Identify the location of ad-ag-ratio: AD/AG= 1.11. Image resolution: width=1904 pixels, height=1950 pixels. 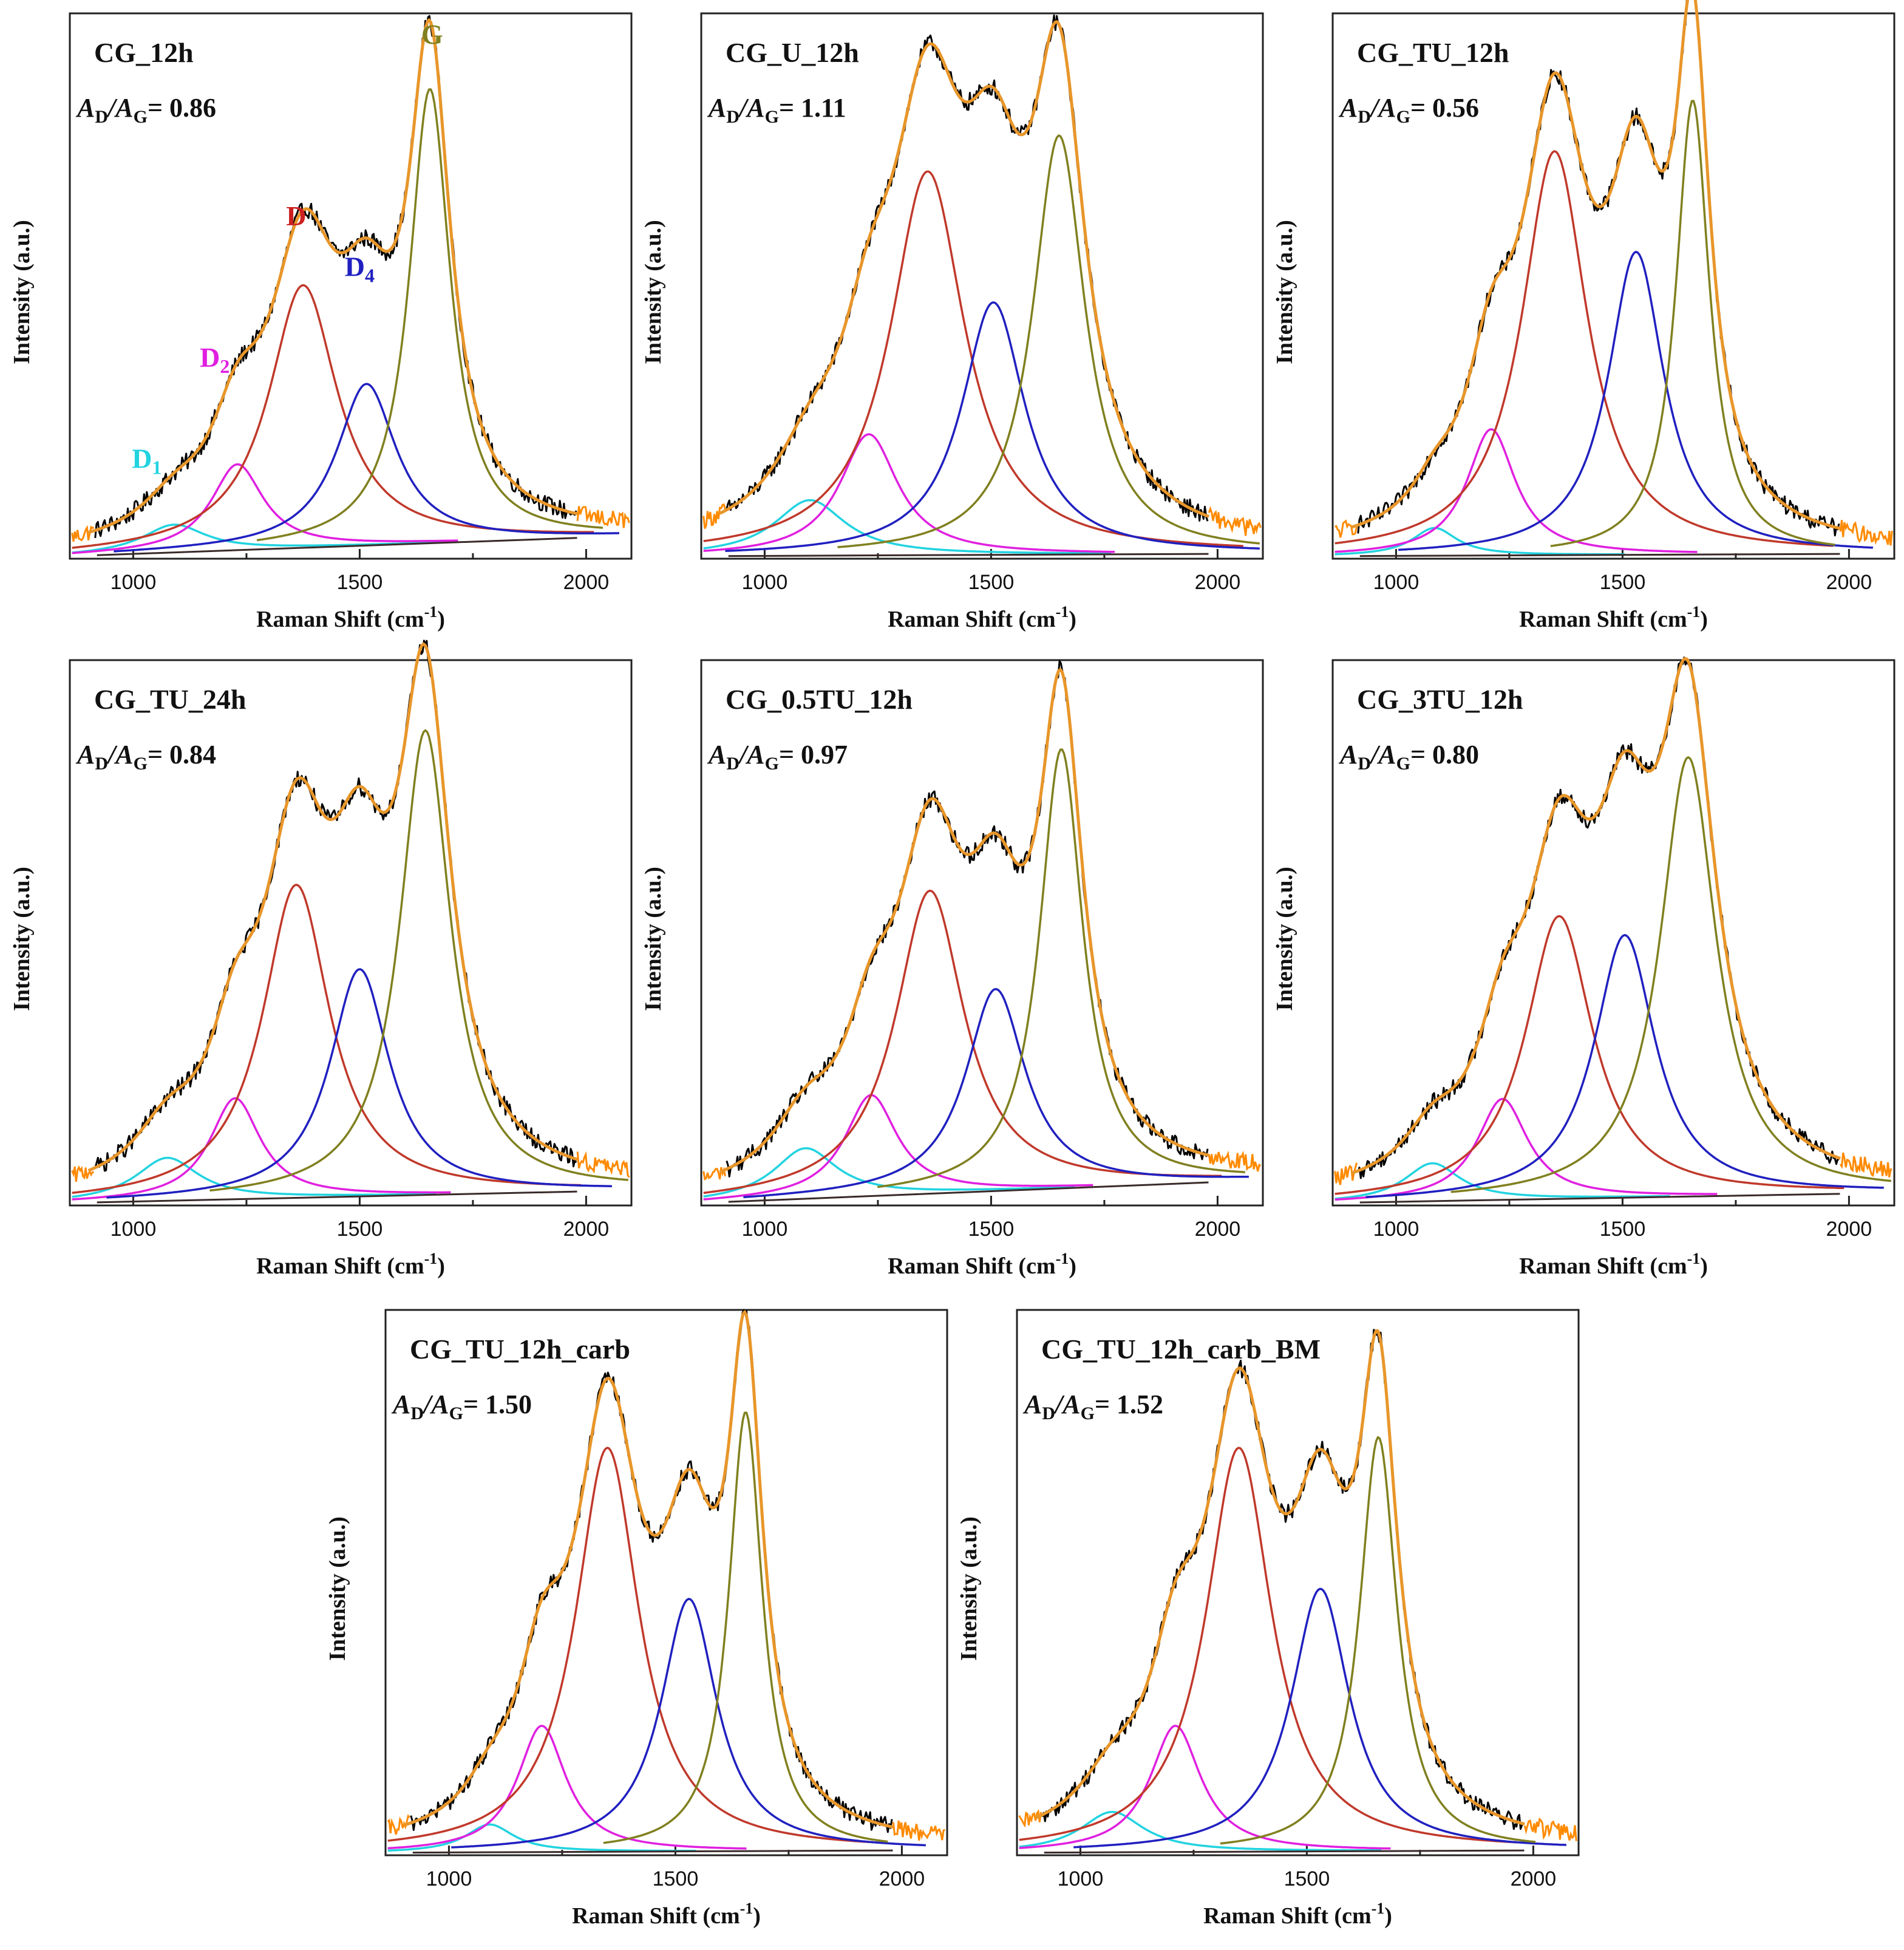
(776, 110).